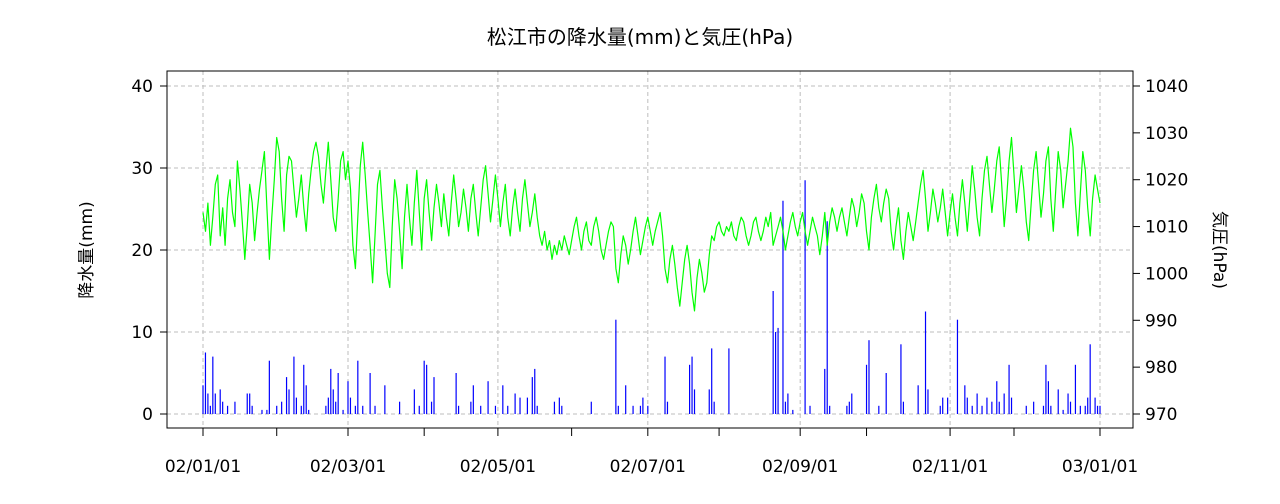 This screenshot has height=504, width=1280. I want to click on y-right-tick-label: 1020, so click(1166, 181).